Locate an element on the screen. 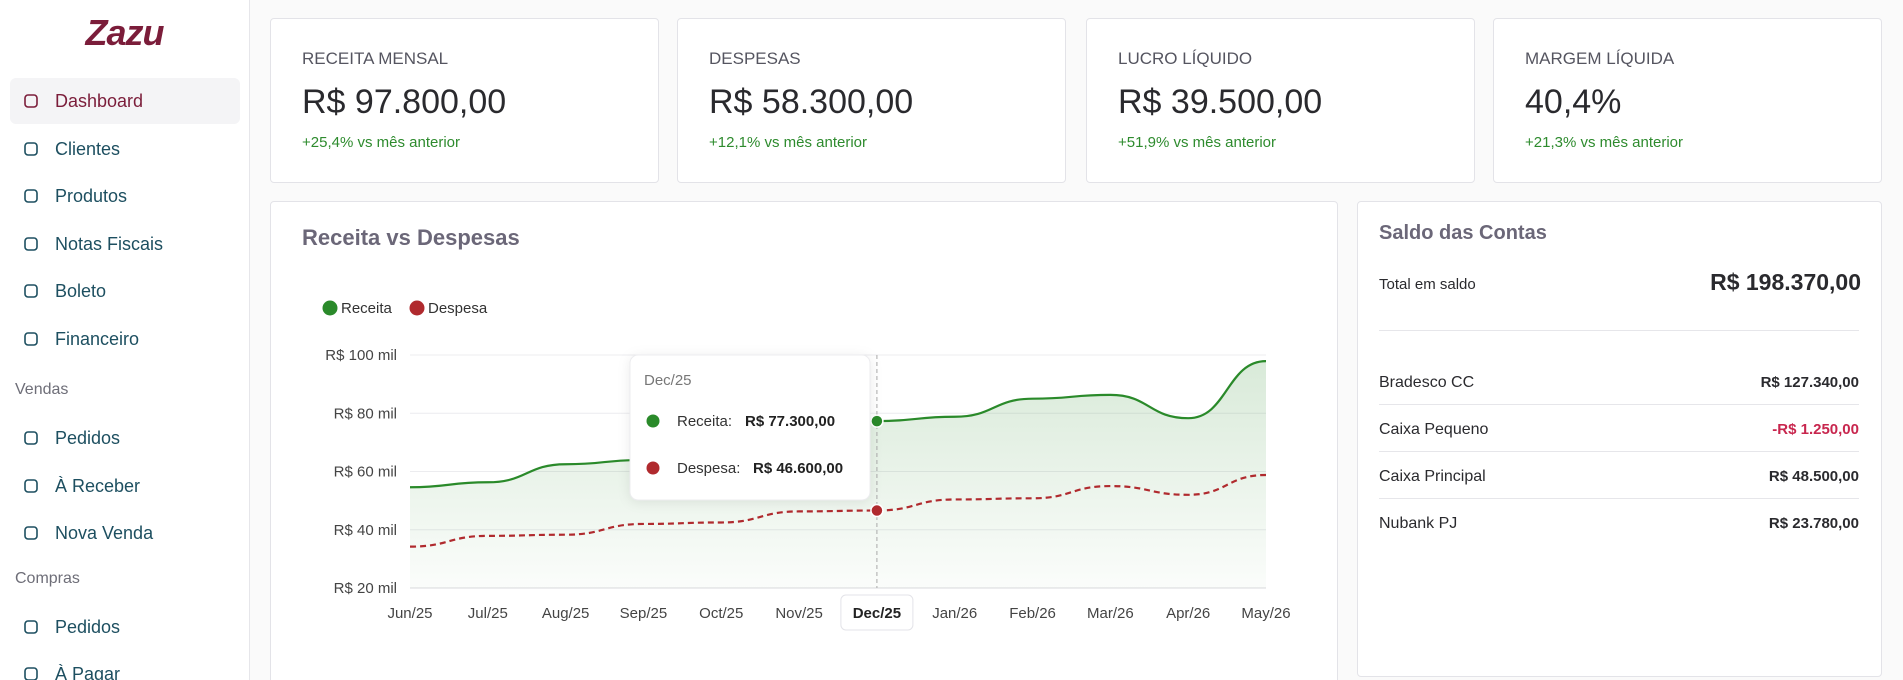 The height and width of the screenshot is (680, 1903). y-tick-label: R$ 80 mil is located at coordinates (365, 413).